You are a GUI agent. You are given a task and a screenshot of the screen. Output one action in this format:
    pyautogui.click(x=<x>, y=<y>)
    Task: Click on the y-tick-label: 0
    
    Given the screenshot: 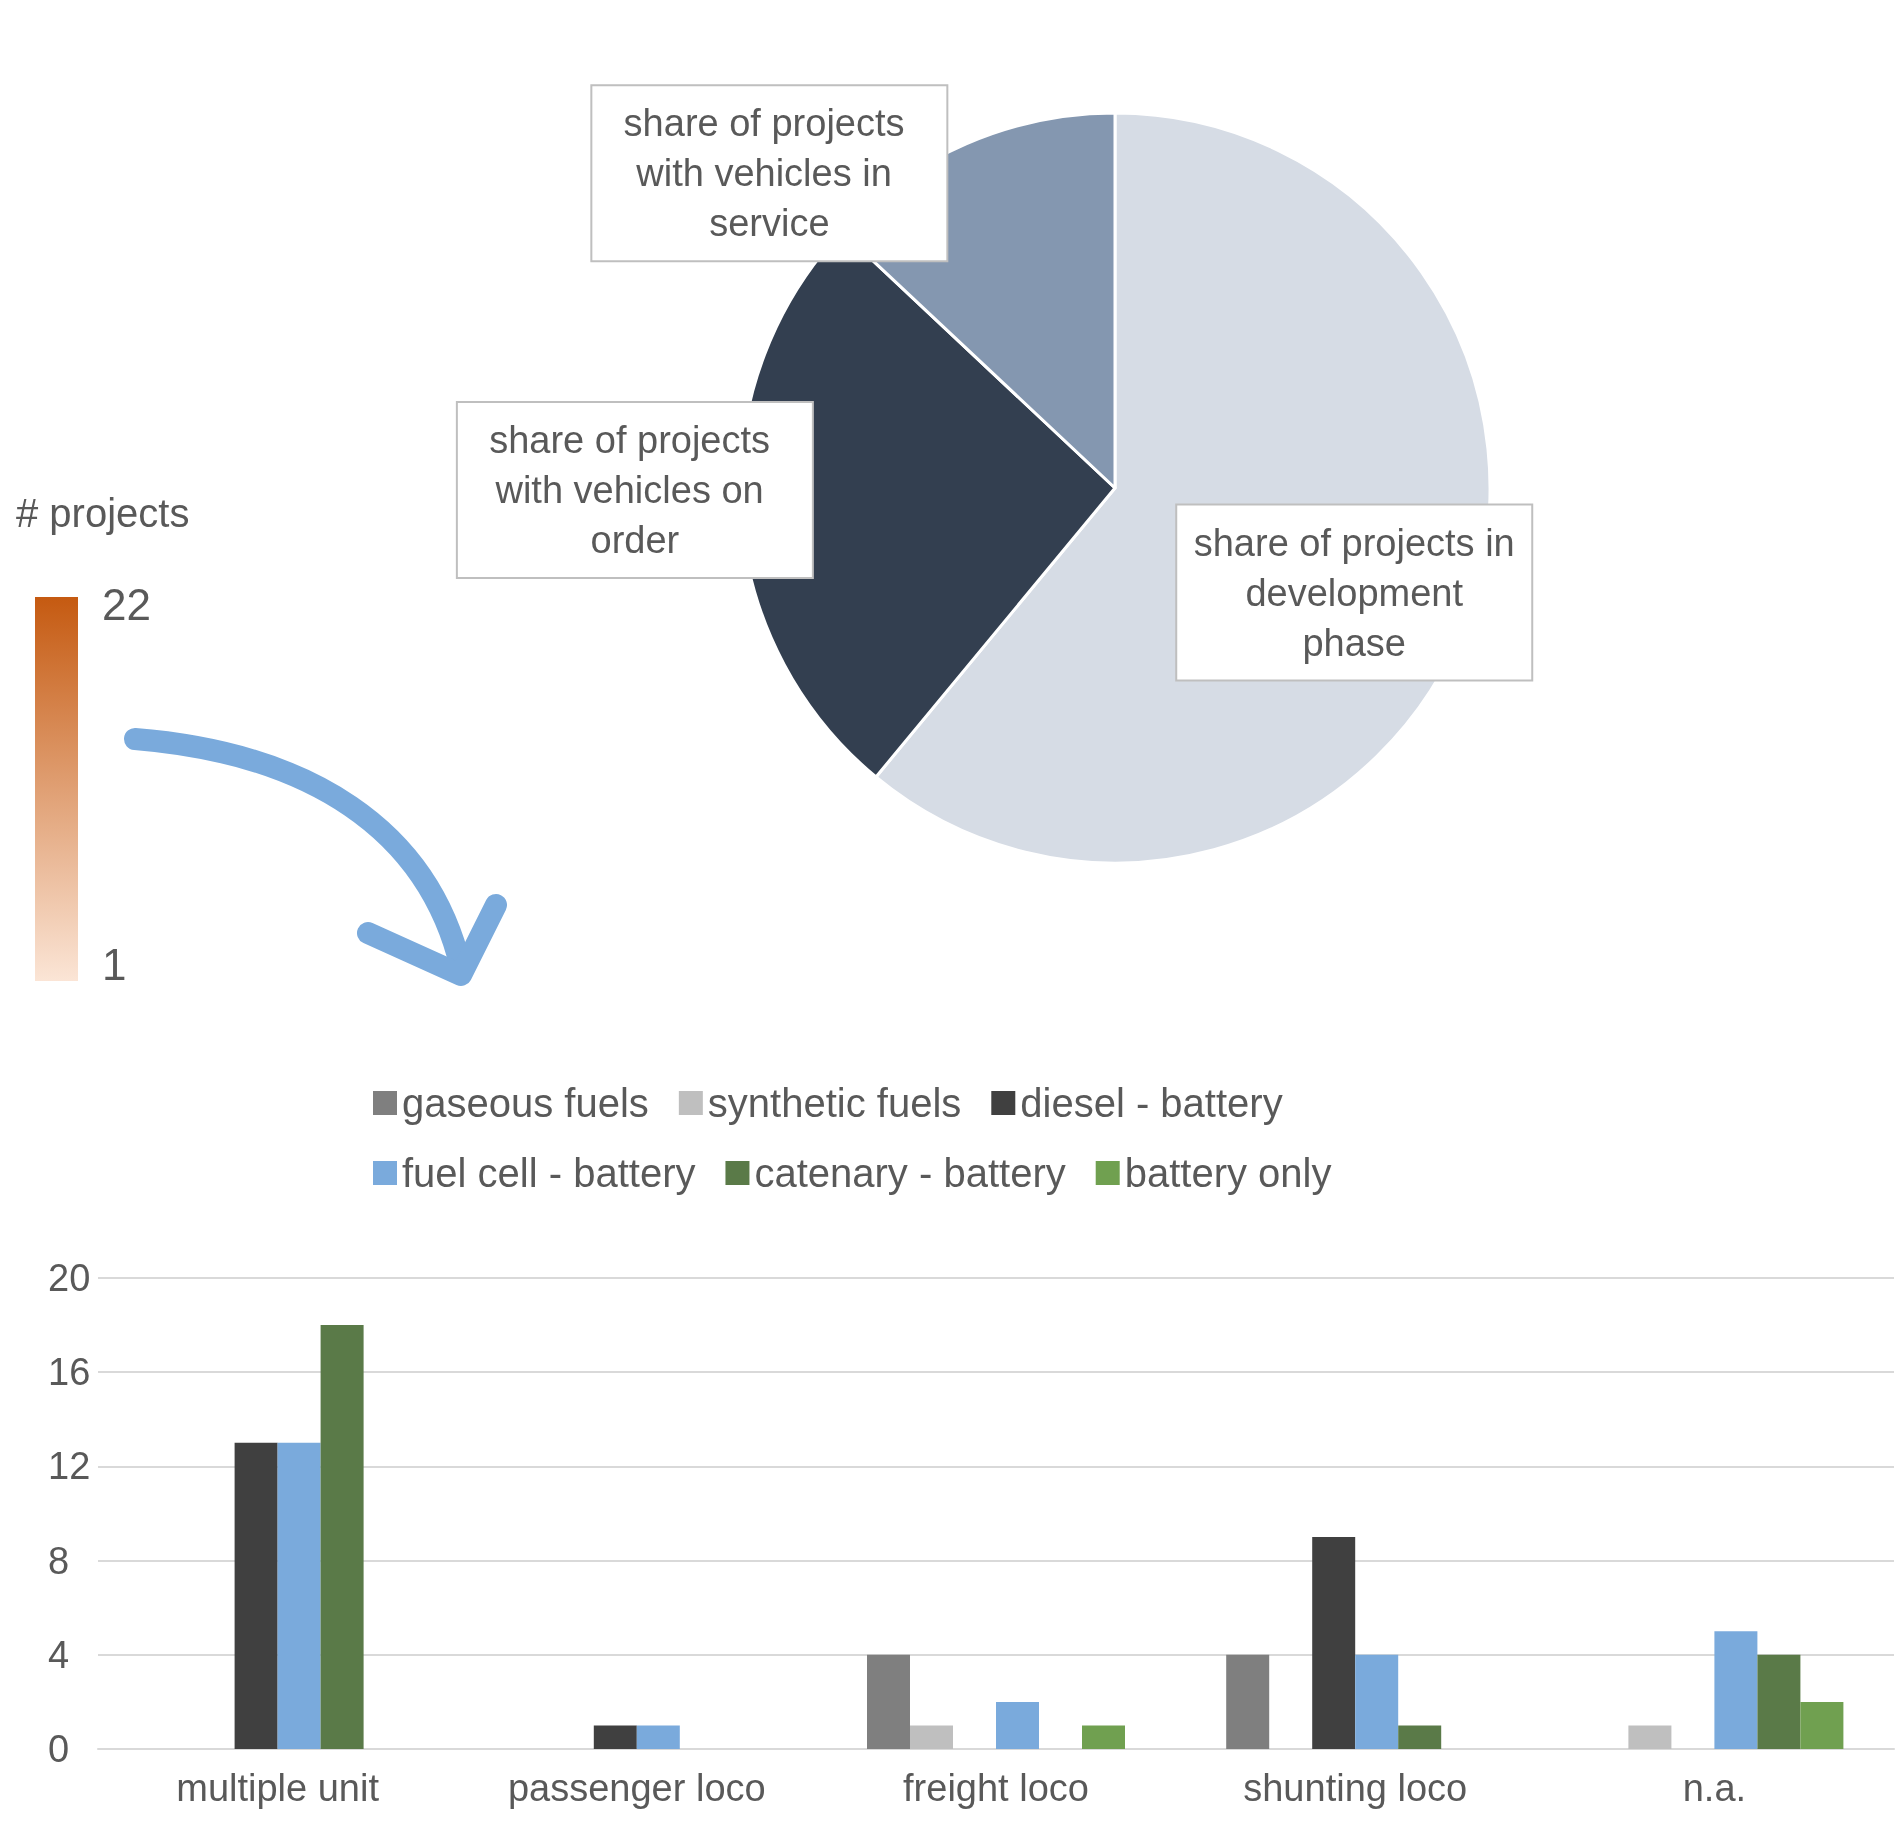 What is the action you would take?
    pyautogui.click(x=59, y=1749)
    